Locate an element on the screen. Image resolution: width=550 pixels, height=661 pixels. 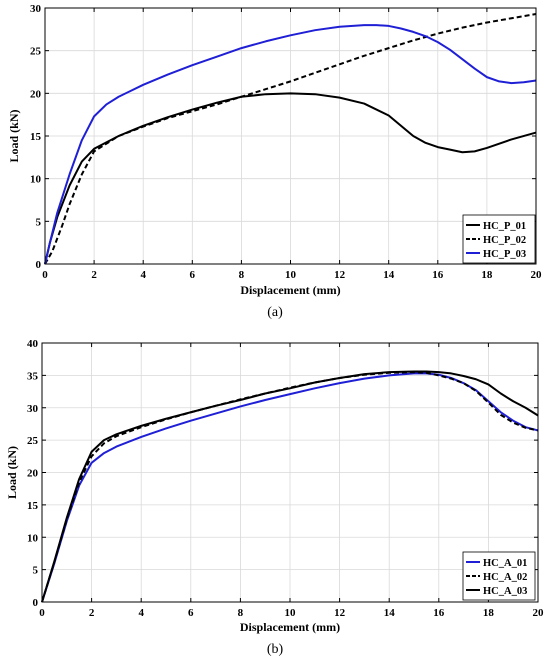
figure-caption: (b) is located at coordinates (275, 649).